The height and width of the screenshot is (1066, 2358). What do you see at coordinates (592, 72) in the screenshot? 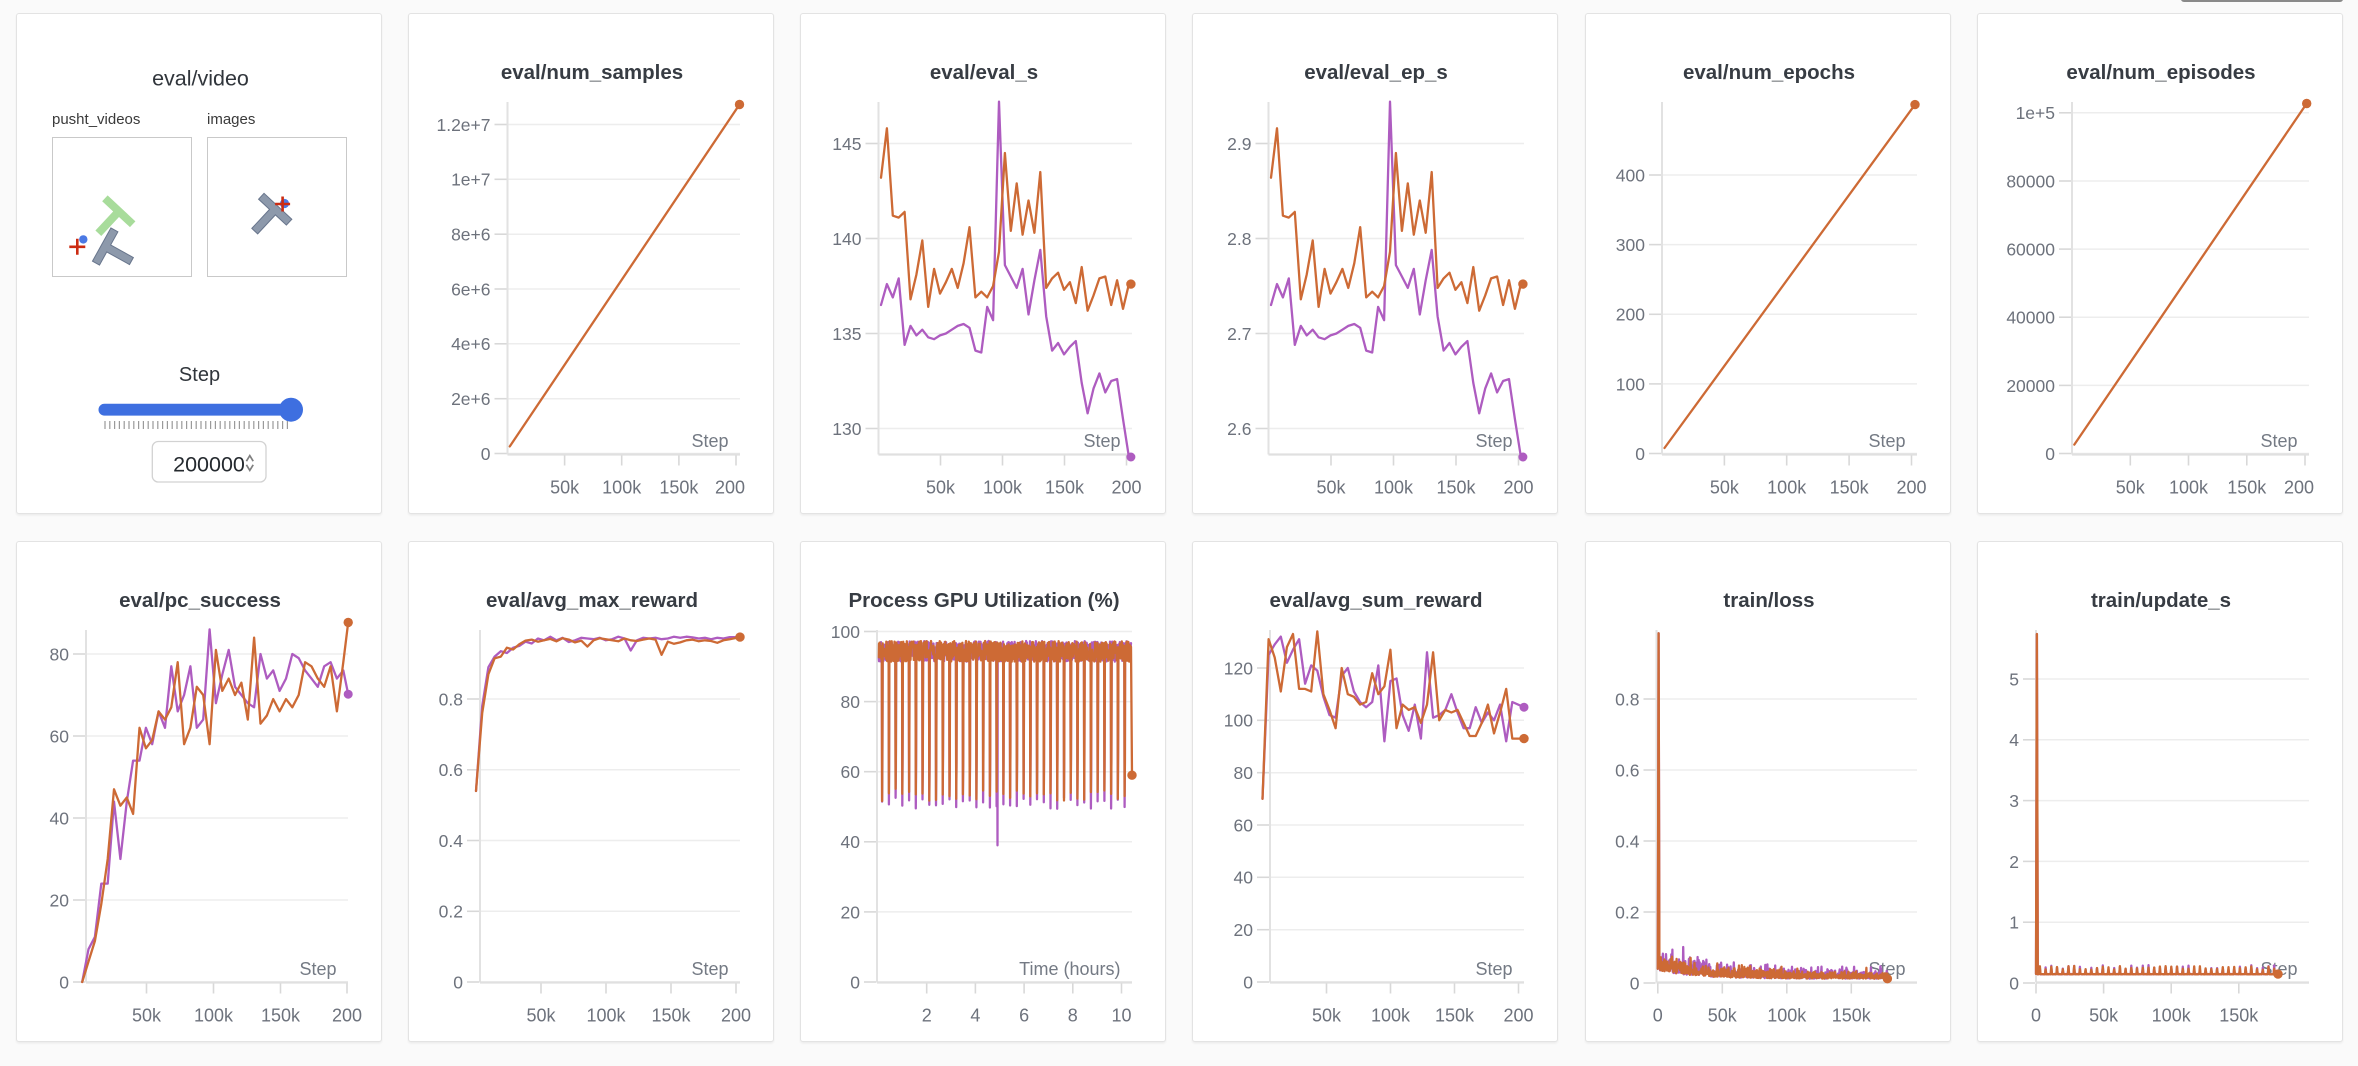
I see `svg-text: eval/num_samples` at bounding box center [592, 72].